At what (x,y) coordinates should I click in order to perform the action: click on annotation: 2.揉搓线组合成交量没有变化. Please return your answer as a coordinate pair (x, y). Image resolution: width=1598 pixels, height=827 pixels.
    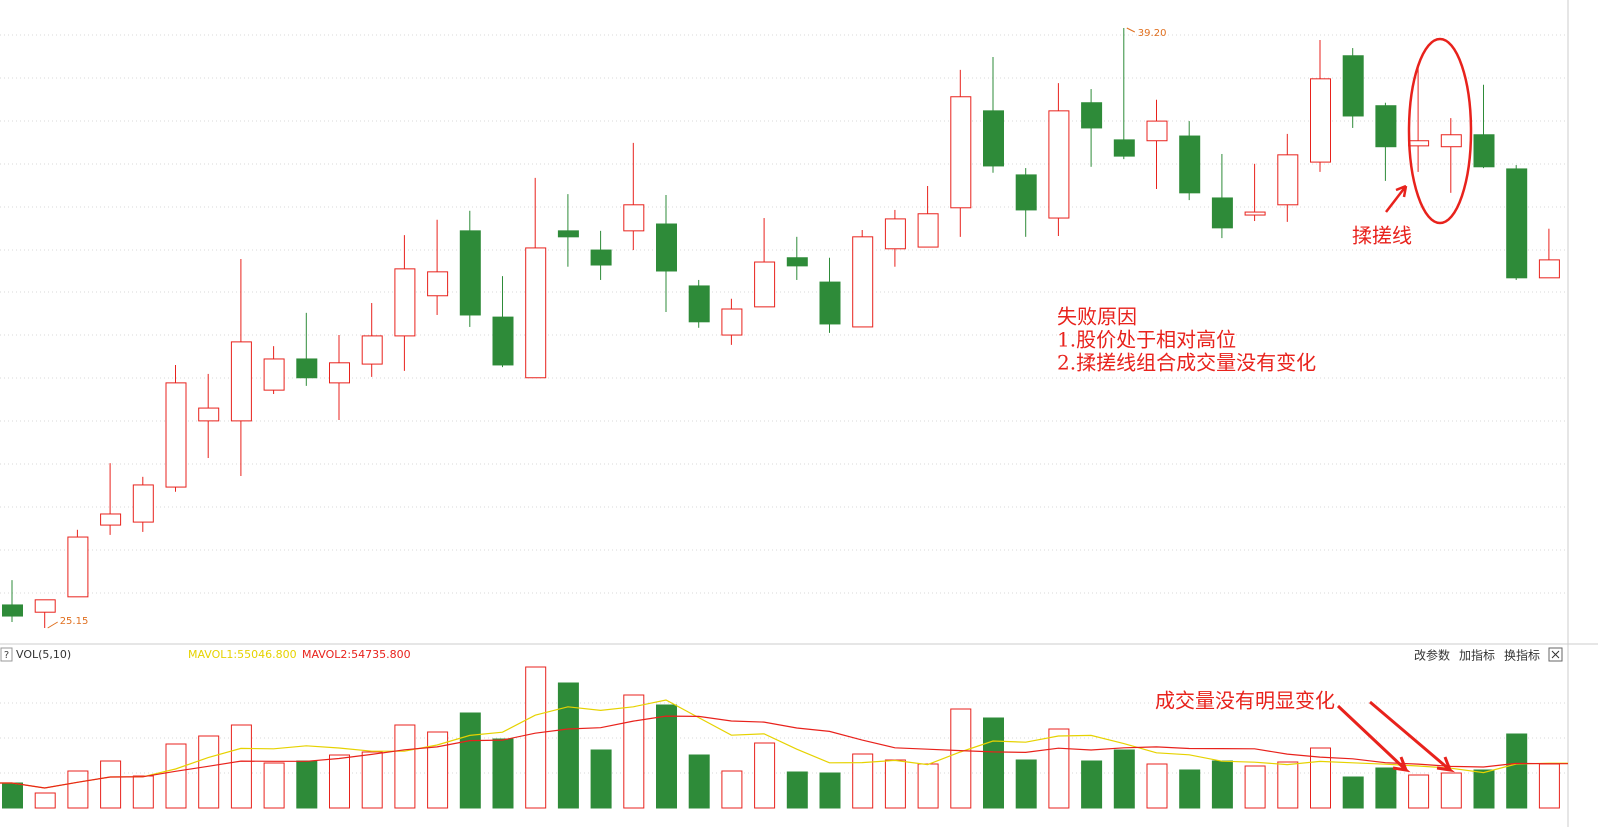
    Looking at the image, I should click on (1186, 363).